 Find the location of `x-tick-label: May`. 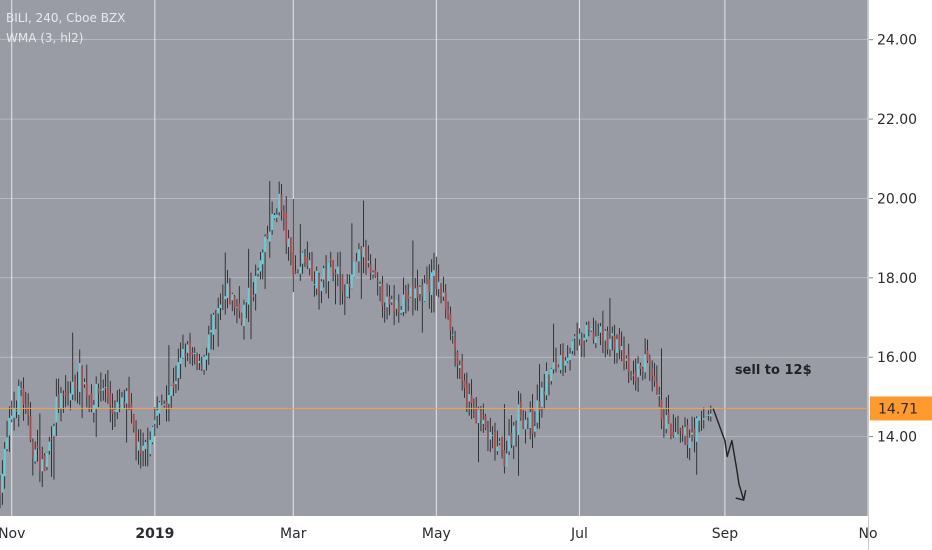

x-tick-label: May is located at coordinates (436, 534).